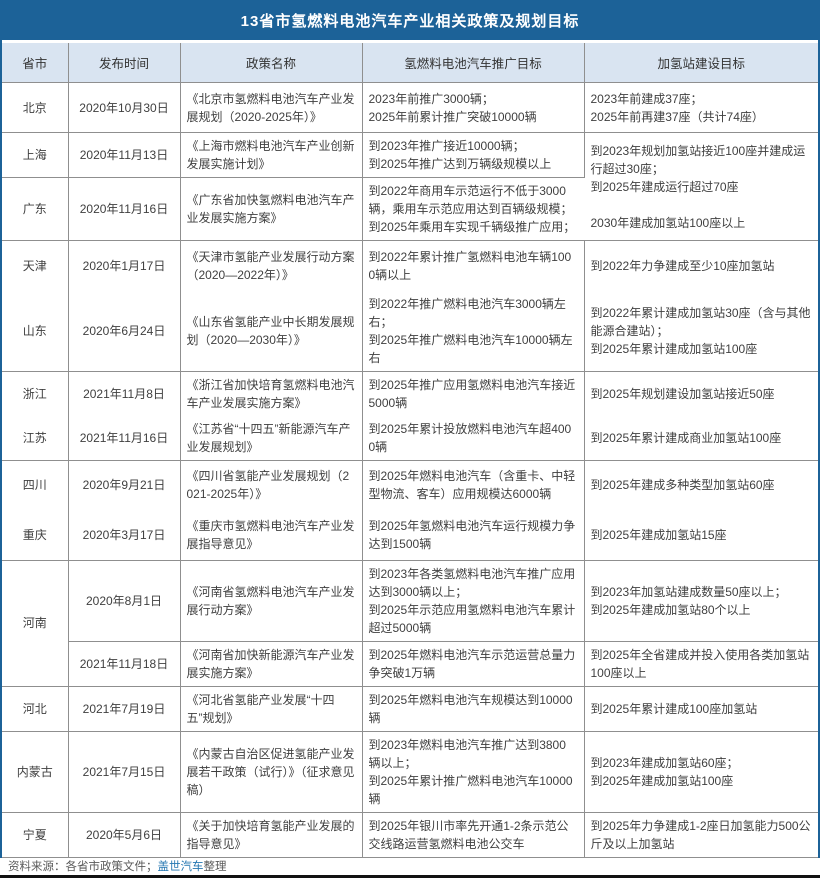 Image resolution: width=820 pixels, height=878 pixels. I want to click on cell-promotion-target: 到2025年燃料电池汽车示范运营总量力争突破1万辆, so click(473, 664).